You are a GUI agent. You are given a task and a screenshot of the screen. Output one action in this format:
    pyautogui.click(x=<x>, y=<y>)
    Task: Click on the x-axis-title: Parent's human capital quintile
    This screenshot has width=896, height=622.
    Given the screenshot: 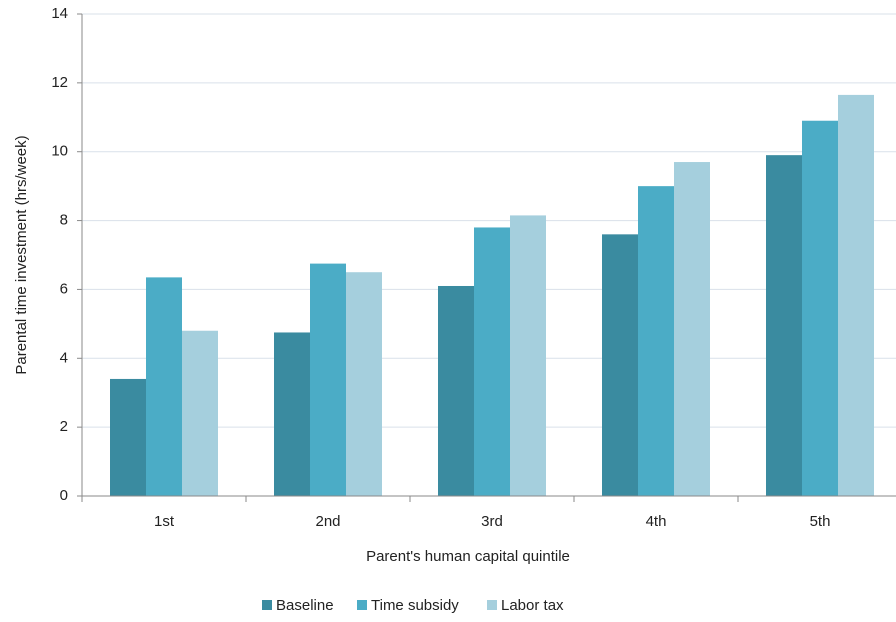 What is the action you would take?
    pyautogui.click(x=468, y=556)
    